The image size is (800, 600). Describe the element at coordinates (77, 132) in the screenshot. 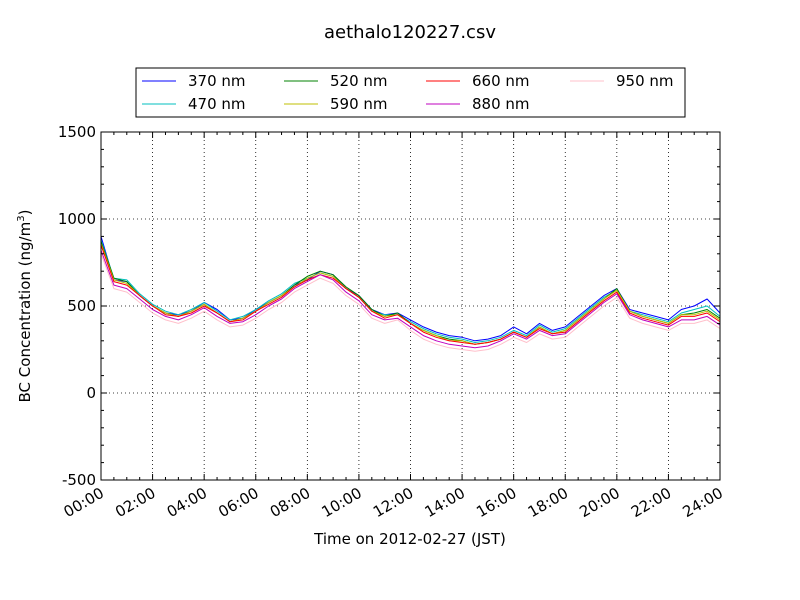

I see `y-tick-label: 1500` at that location.